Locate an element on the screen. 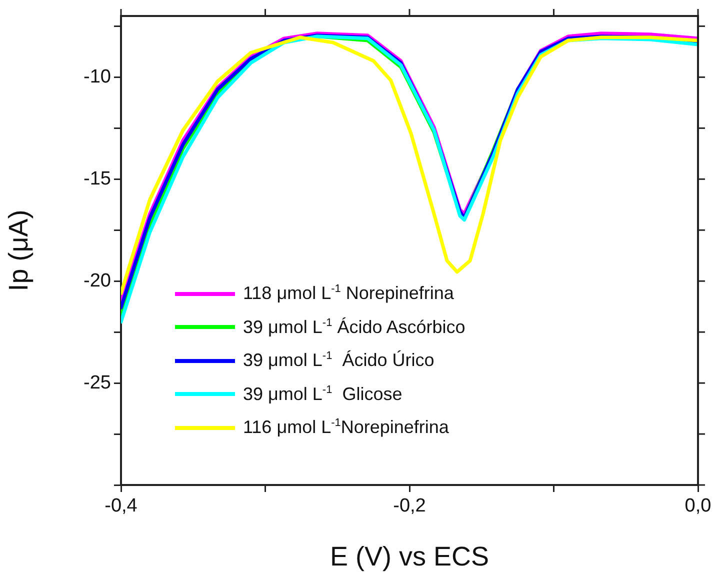 The image size is (719, 578). y-tick-label: -15 is located at coordinates (97, 179).